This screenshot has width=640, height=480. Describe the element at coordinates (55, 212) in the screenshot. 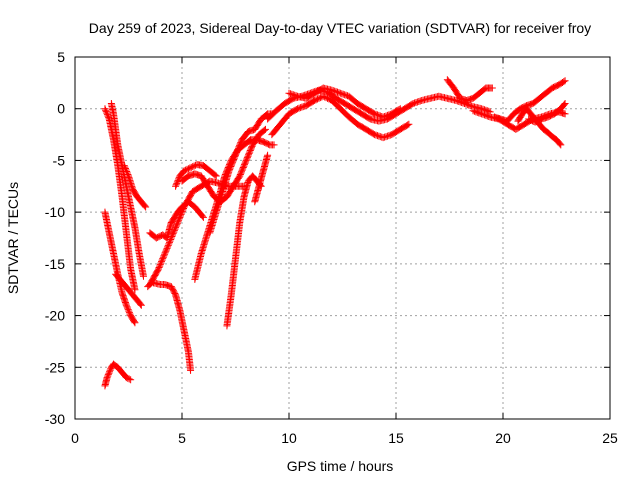

I see `y-tick-label: -10` at that location.